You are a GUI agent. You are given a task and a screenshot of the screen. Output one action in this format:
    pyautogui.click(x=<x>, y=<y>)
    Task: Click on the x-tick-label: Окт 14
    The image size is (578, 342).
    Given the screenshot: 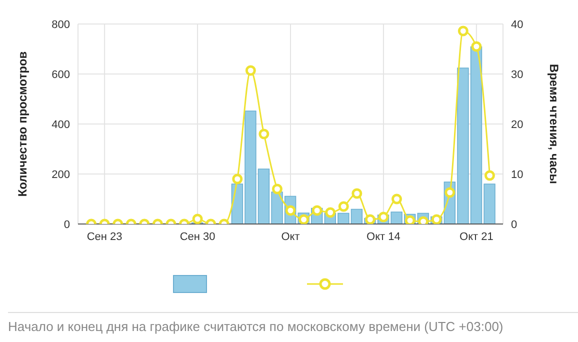 What is the action you would take?
    pyautogui.click(x=383, y=236)
    